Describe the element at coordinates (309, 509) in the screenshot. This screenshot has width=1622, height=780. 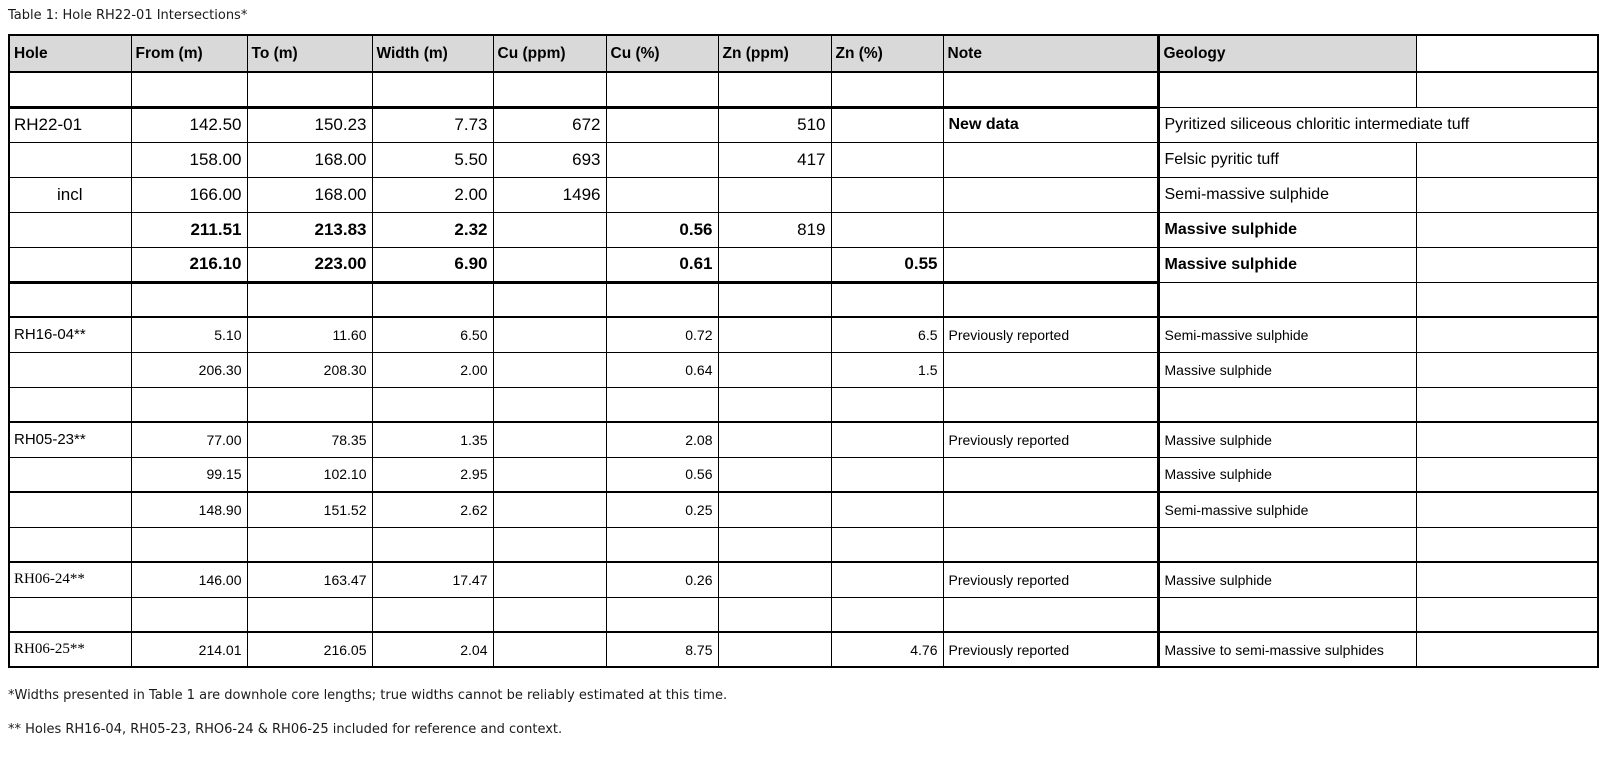
I see `cell-to: 151.52` at that location.